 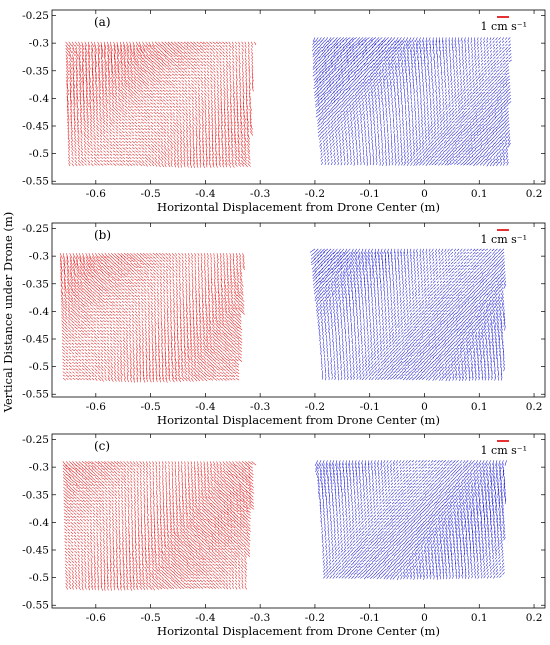 I want to click on y-axis-label: Vertical Distance under Drone (m), so click(x=8, y=313).